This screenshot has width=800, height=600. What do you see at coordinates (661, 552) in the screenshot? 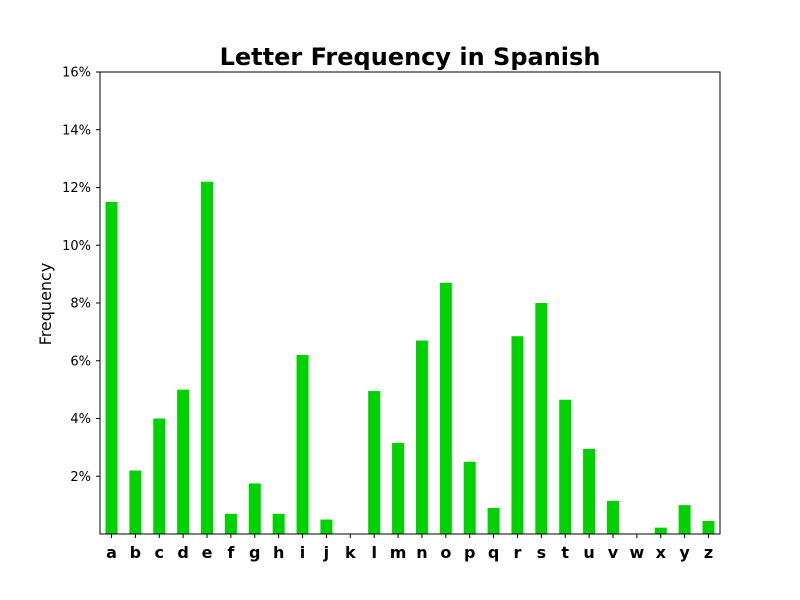
I see `x-tick-label-x: x` at bounding box center [661, 552].